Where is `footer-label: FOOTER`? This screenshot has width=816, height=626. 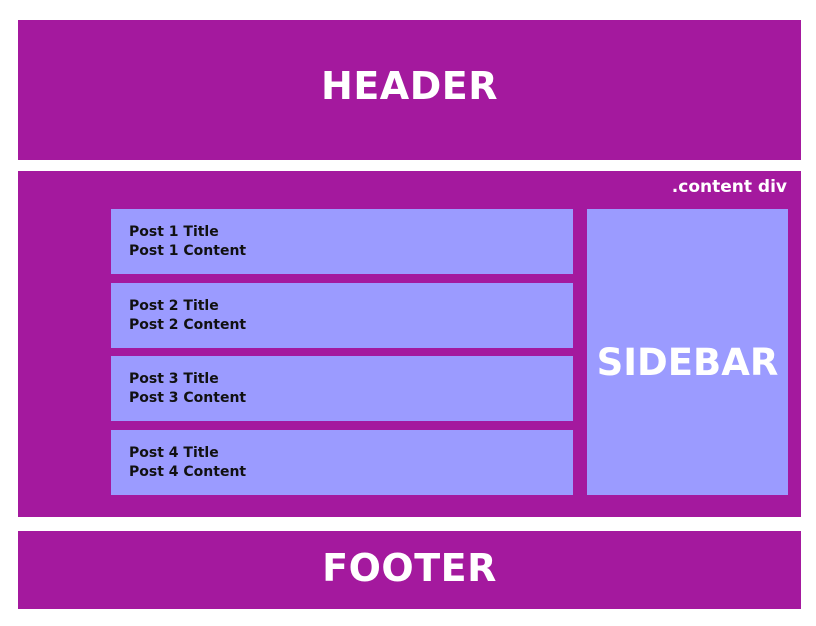 footer-label: FOOTER is located at coordinates (409, 568).